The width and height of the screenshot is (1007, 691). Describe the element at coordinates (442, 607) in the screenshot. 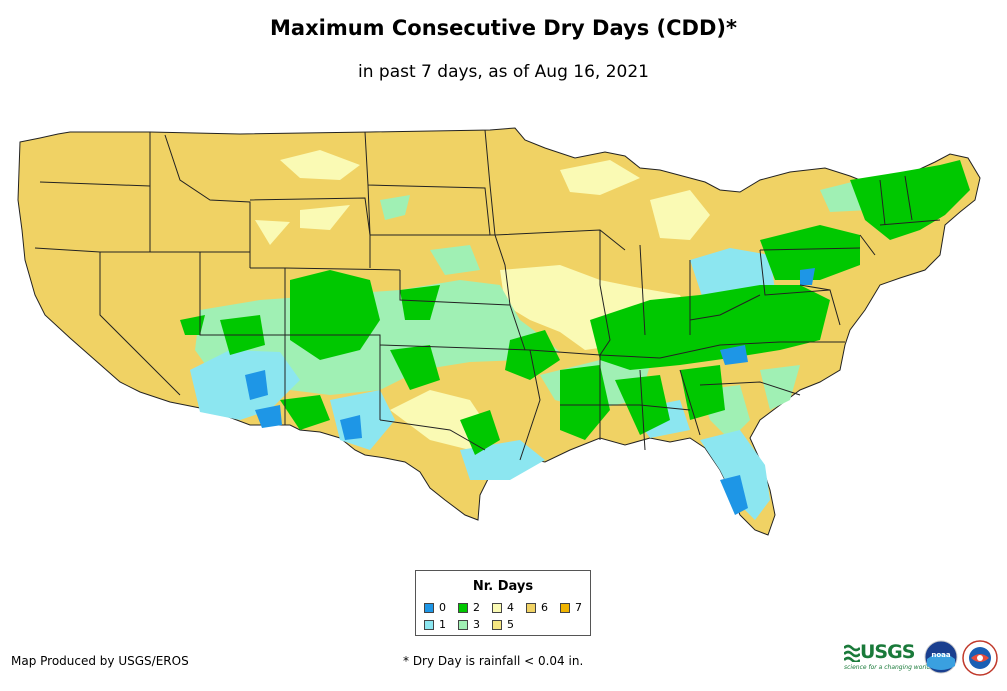

I see `legend-label: 0` at that location.